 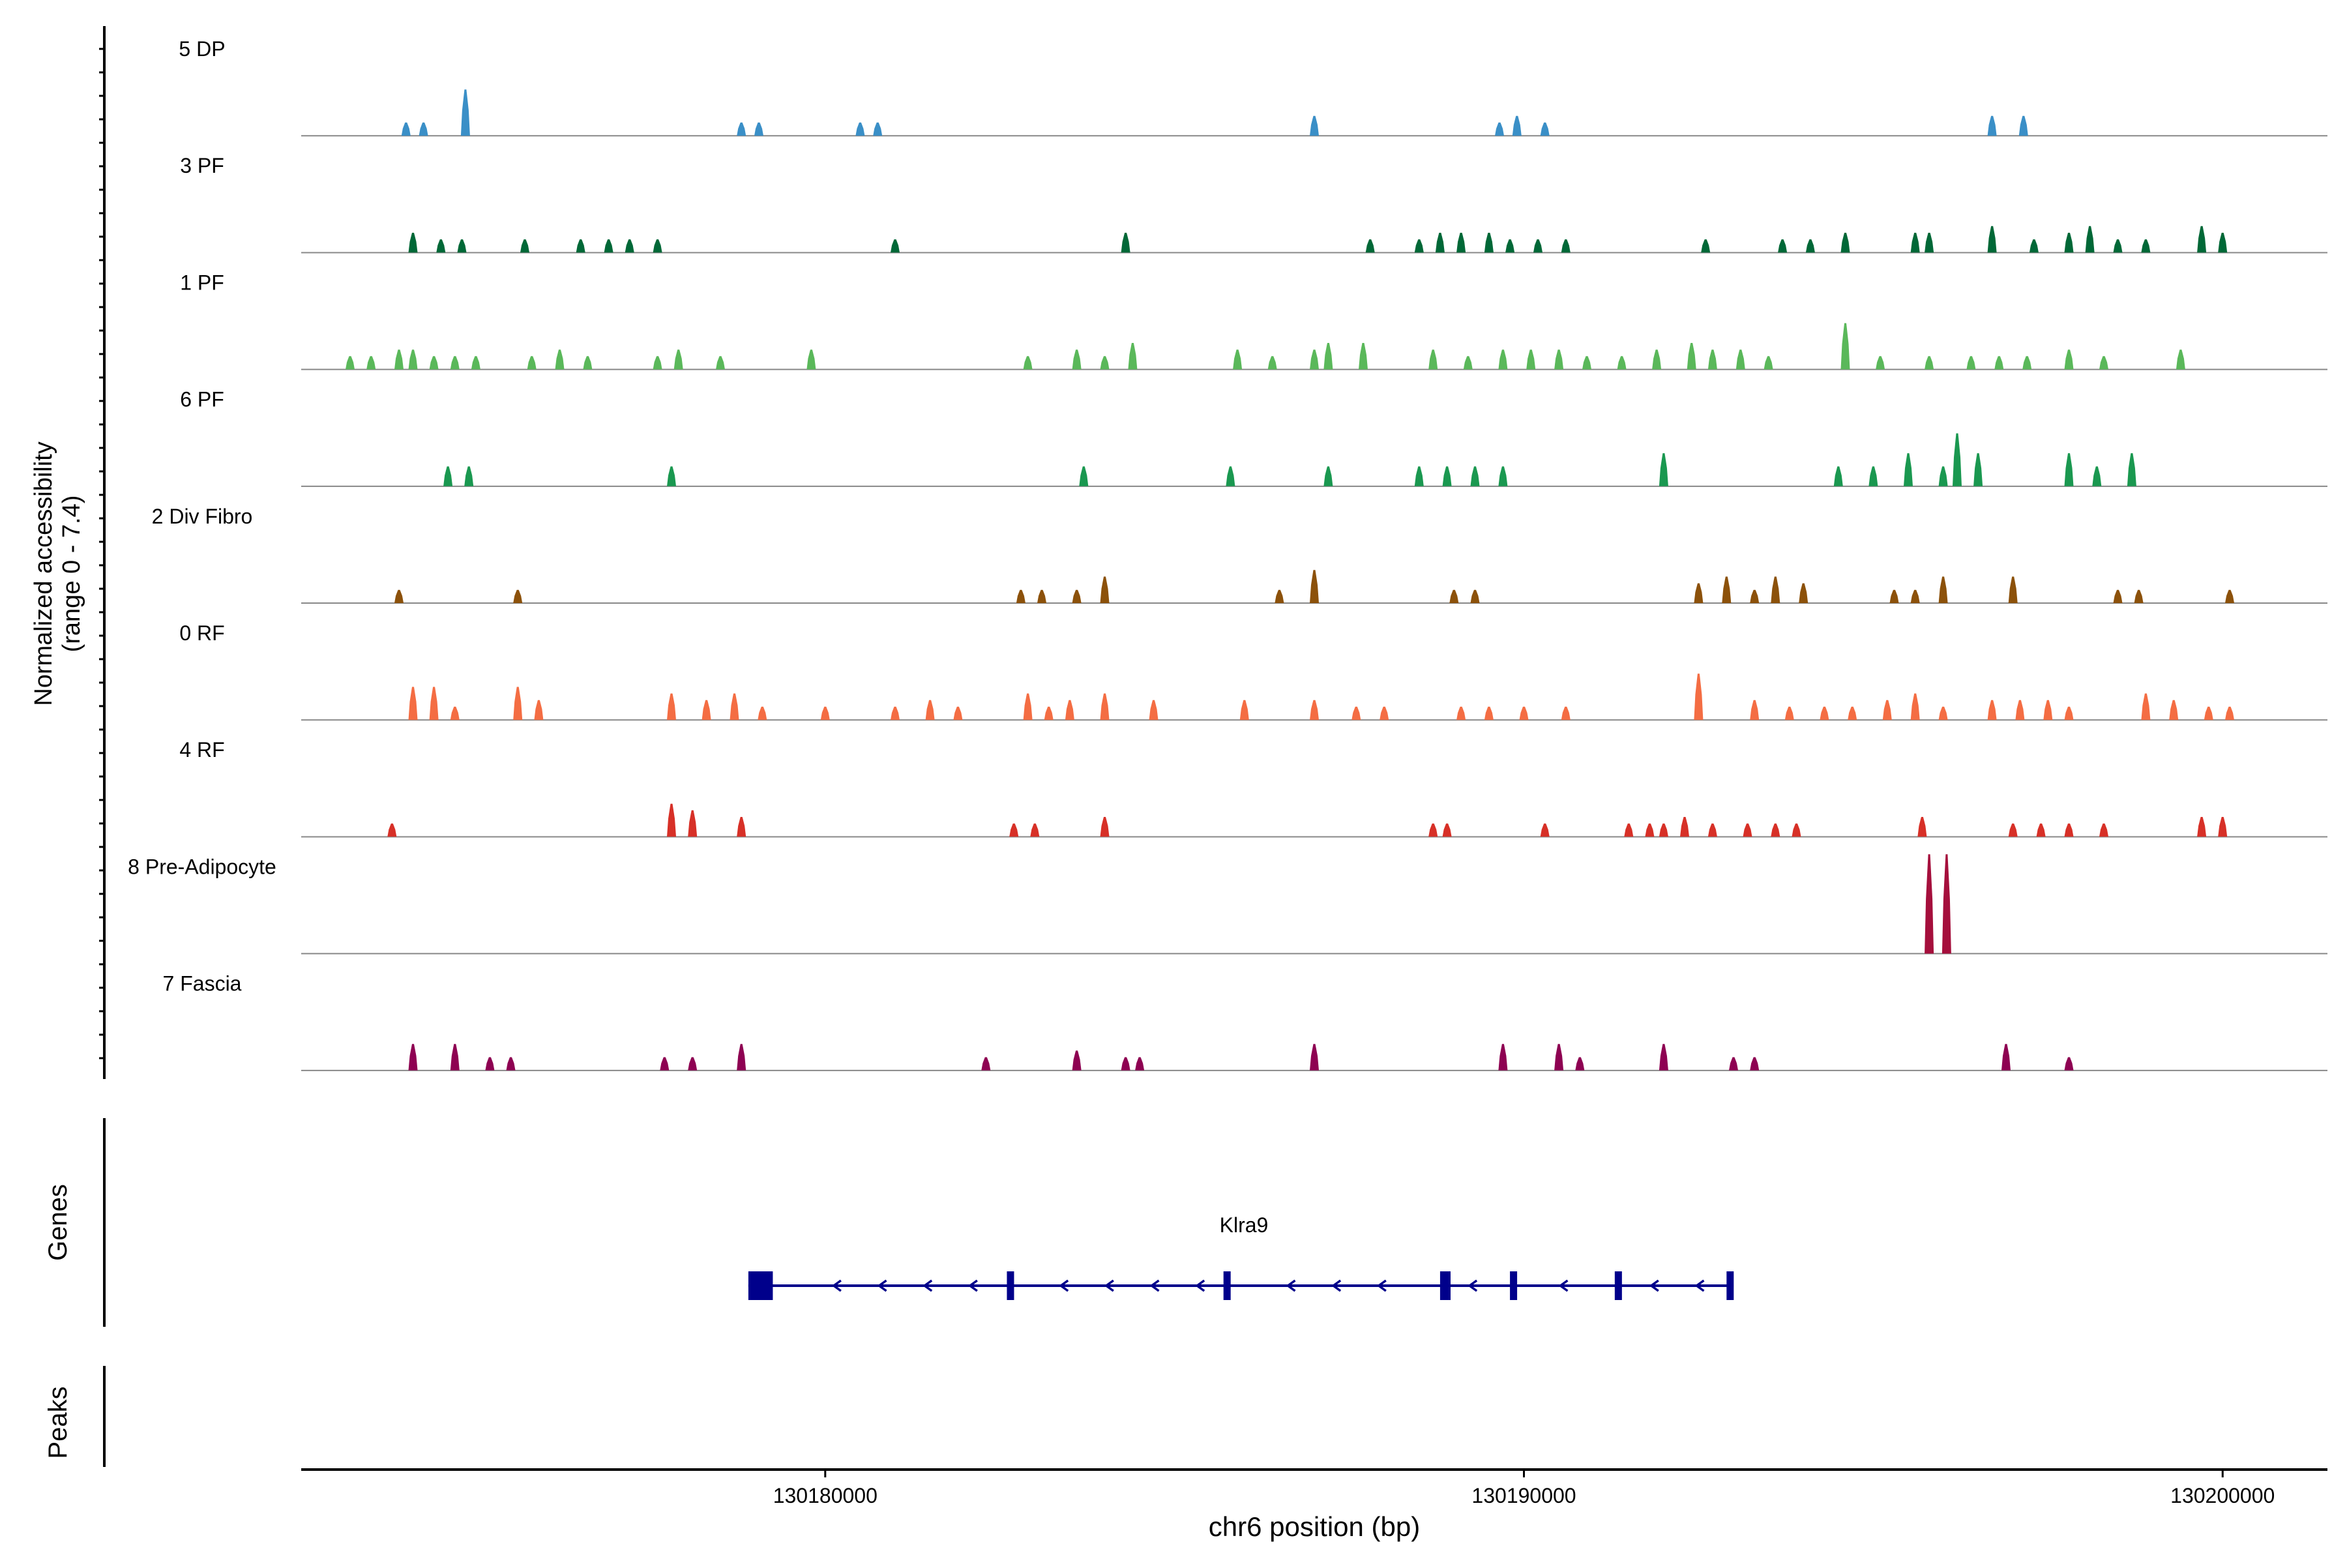 What do you see at coordinates (43, 573) in the screenshot?
I see `y-axis-label: Normalized accessibility` at bounding box center [43, 573].